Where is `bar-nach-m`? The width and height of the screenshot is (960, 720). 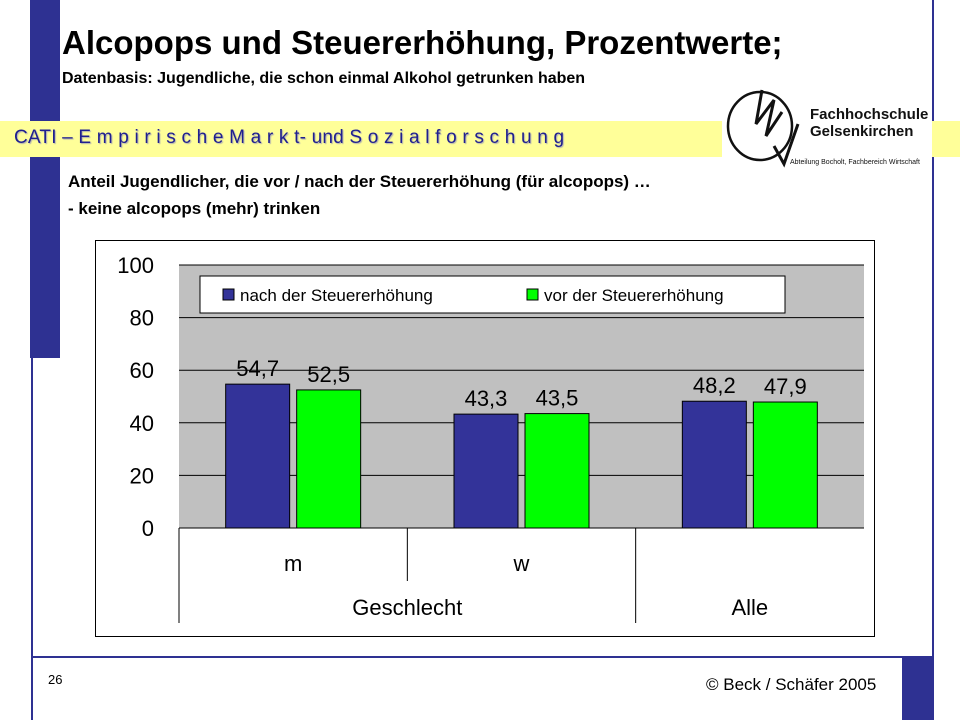 bar-nach-m is located at coordinates (258, 456).